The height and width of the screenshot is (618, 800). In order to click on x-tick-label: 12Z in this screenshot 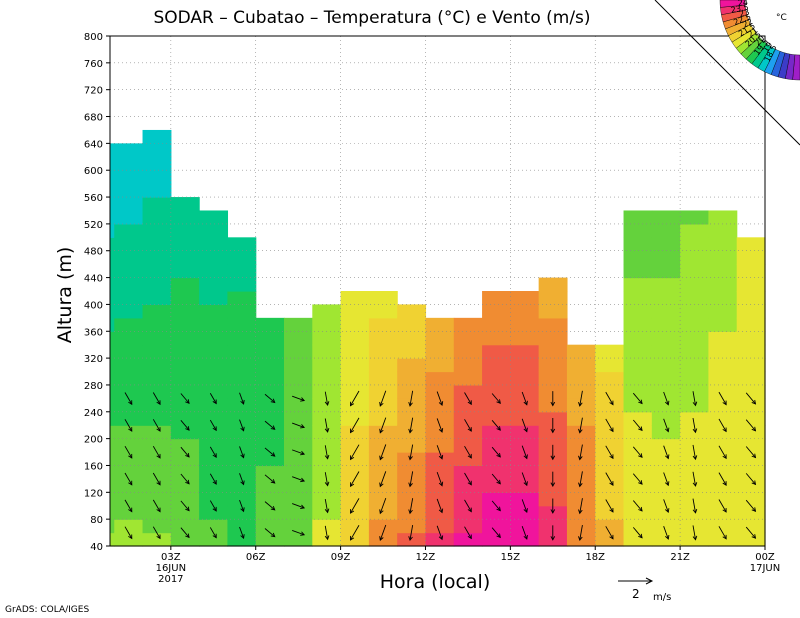, I will do `click(426, 557)`.